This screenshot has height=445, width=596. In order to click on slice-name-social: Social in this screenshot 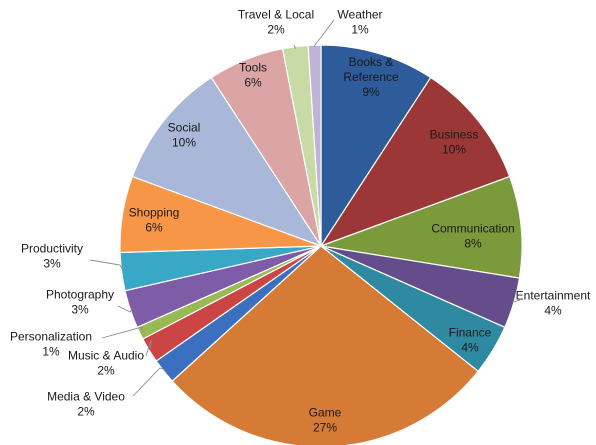, I will do `click(184, 128)`.